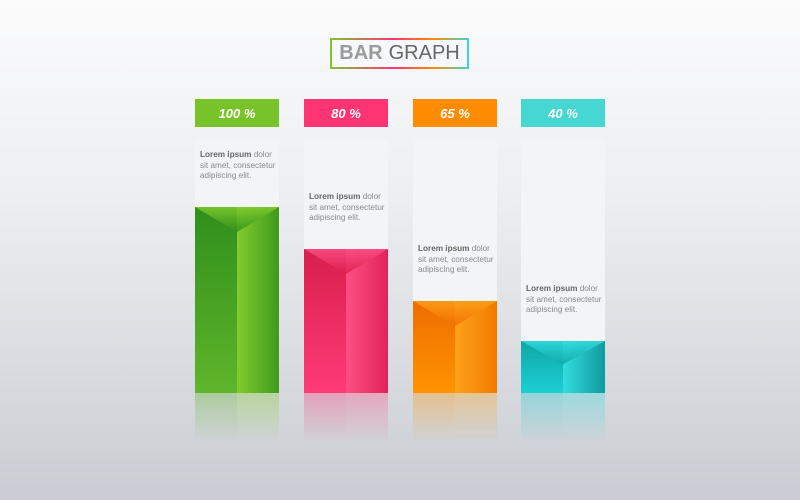  Describe the element at coordinates (361, 53) in the screenshot. I see `title-bold: BAR` at that location.